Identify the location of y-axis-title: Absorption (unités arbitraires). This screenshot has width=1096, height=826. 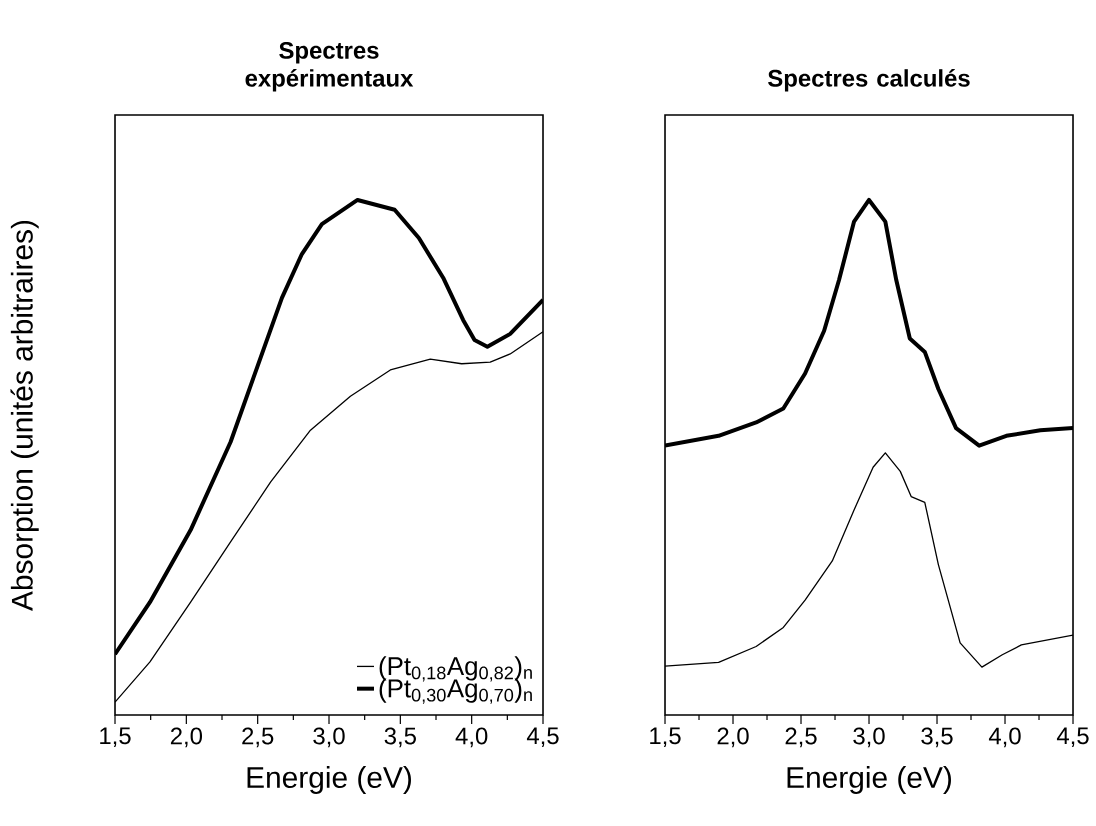
(24, 415).